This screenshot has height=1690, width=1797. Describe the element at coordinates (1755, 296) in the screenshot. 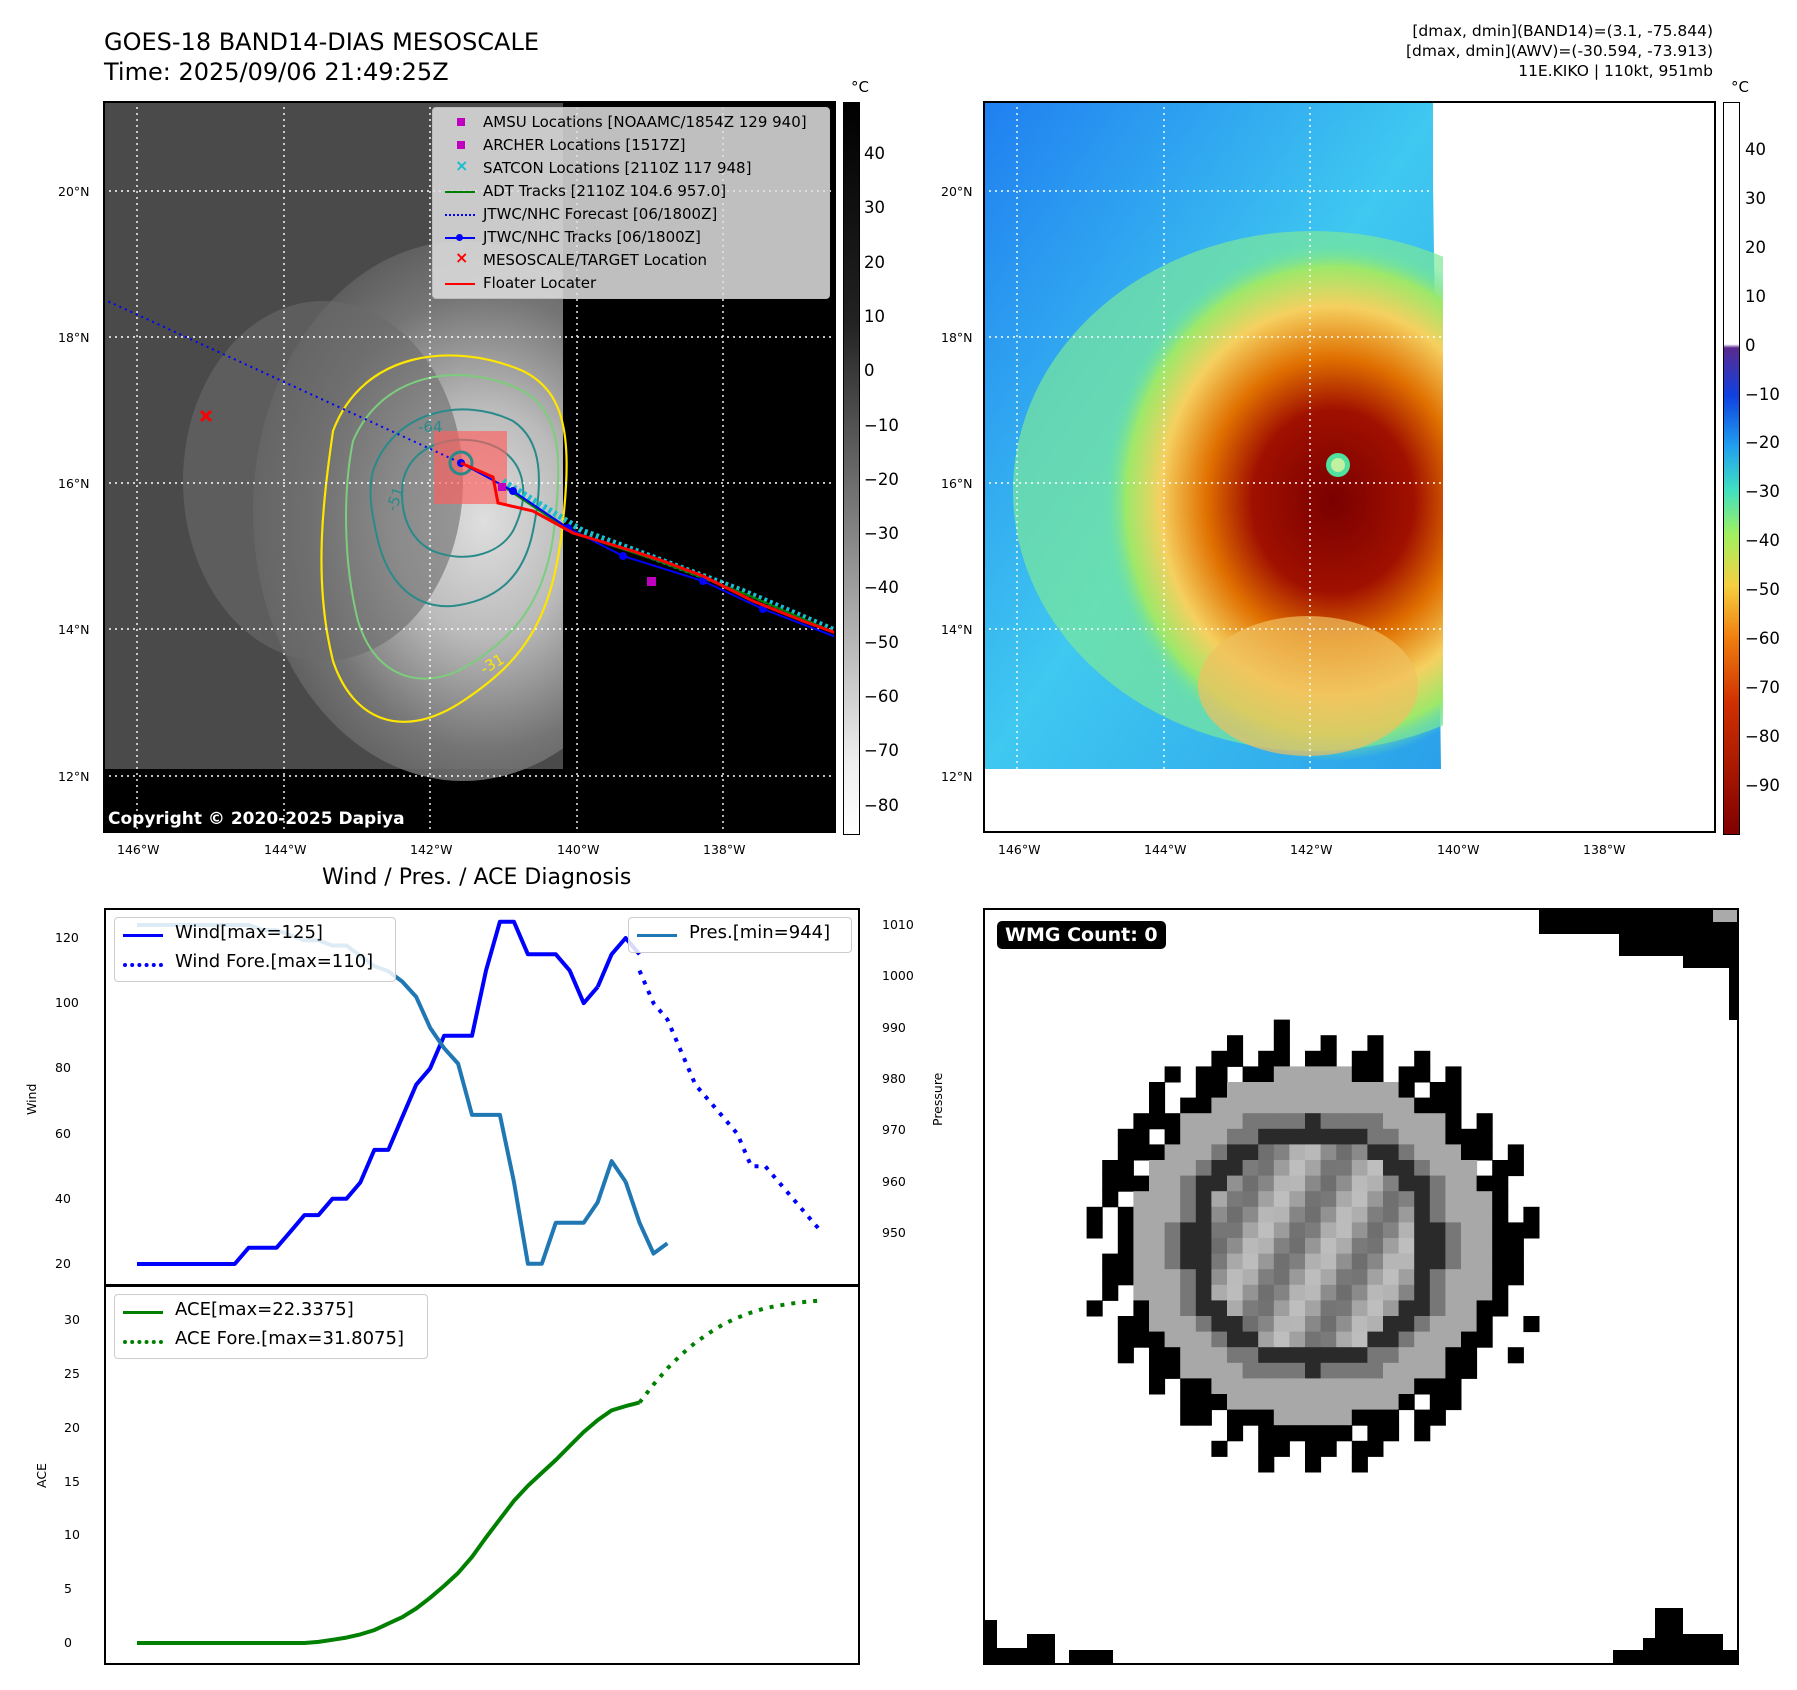

I see `awv-tick-label: 10` at that location.